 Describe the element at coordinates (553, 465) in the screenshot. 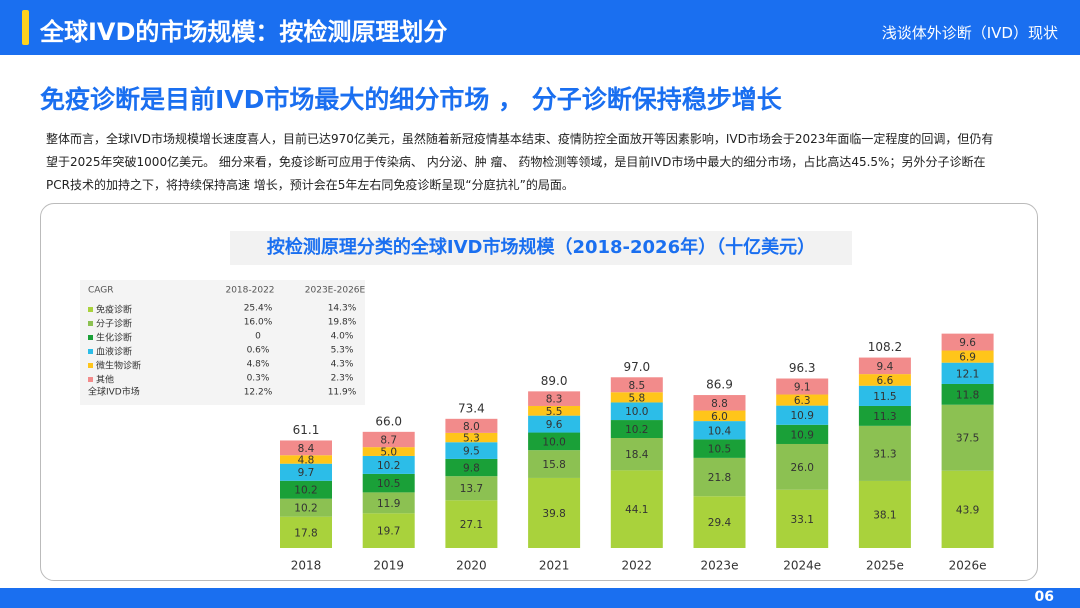

I see `data-label: 15.8` at that location.